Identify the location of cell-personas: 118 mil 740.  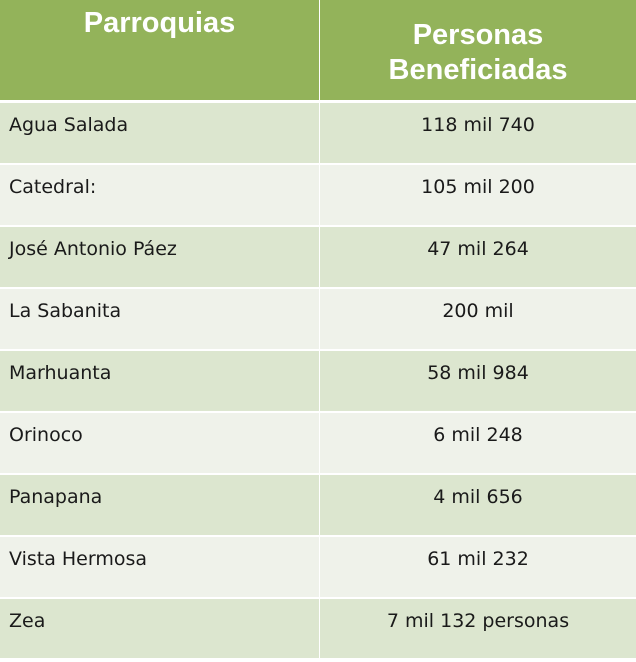
(477, 133).